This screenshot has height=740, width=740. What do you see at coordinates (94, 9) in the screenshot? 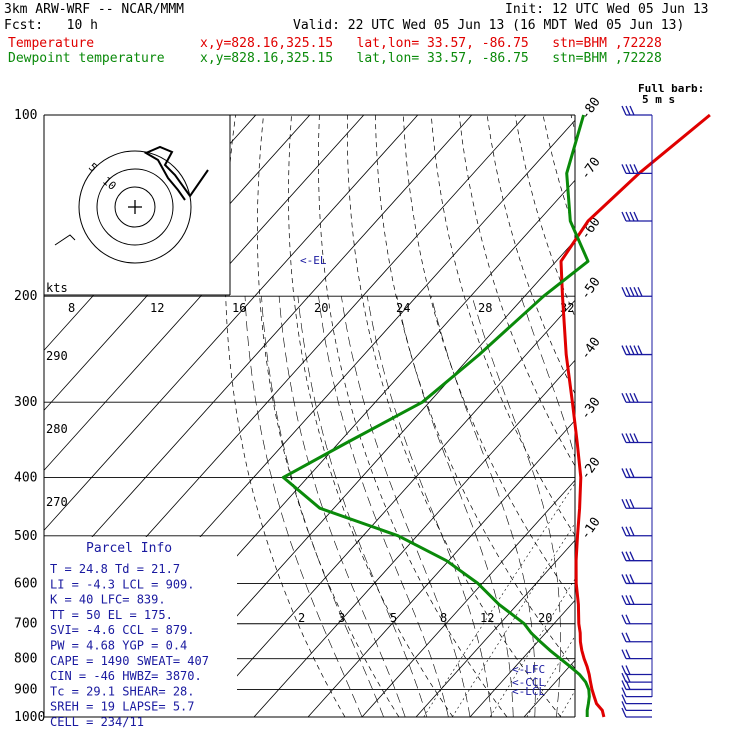
I see `model-title: 3km ARW-WRF -- NCAR/MMM` at bounding box center [94, 9].